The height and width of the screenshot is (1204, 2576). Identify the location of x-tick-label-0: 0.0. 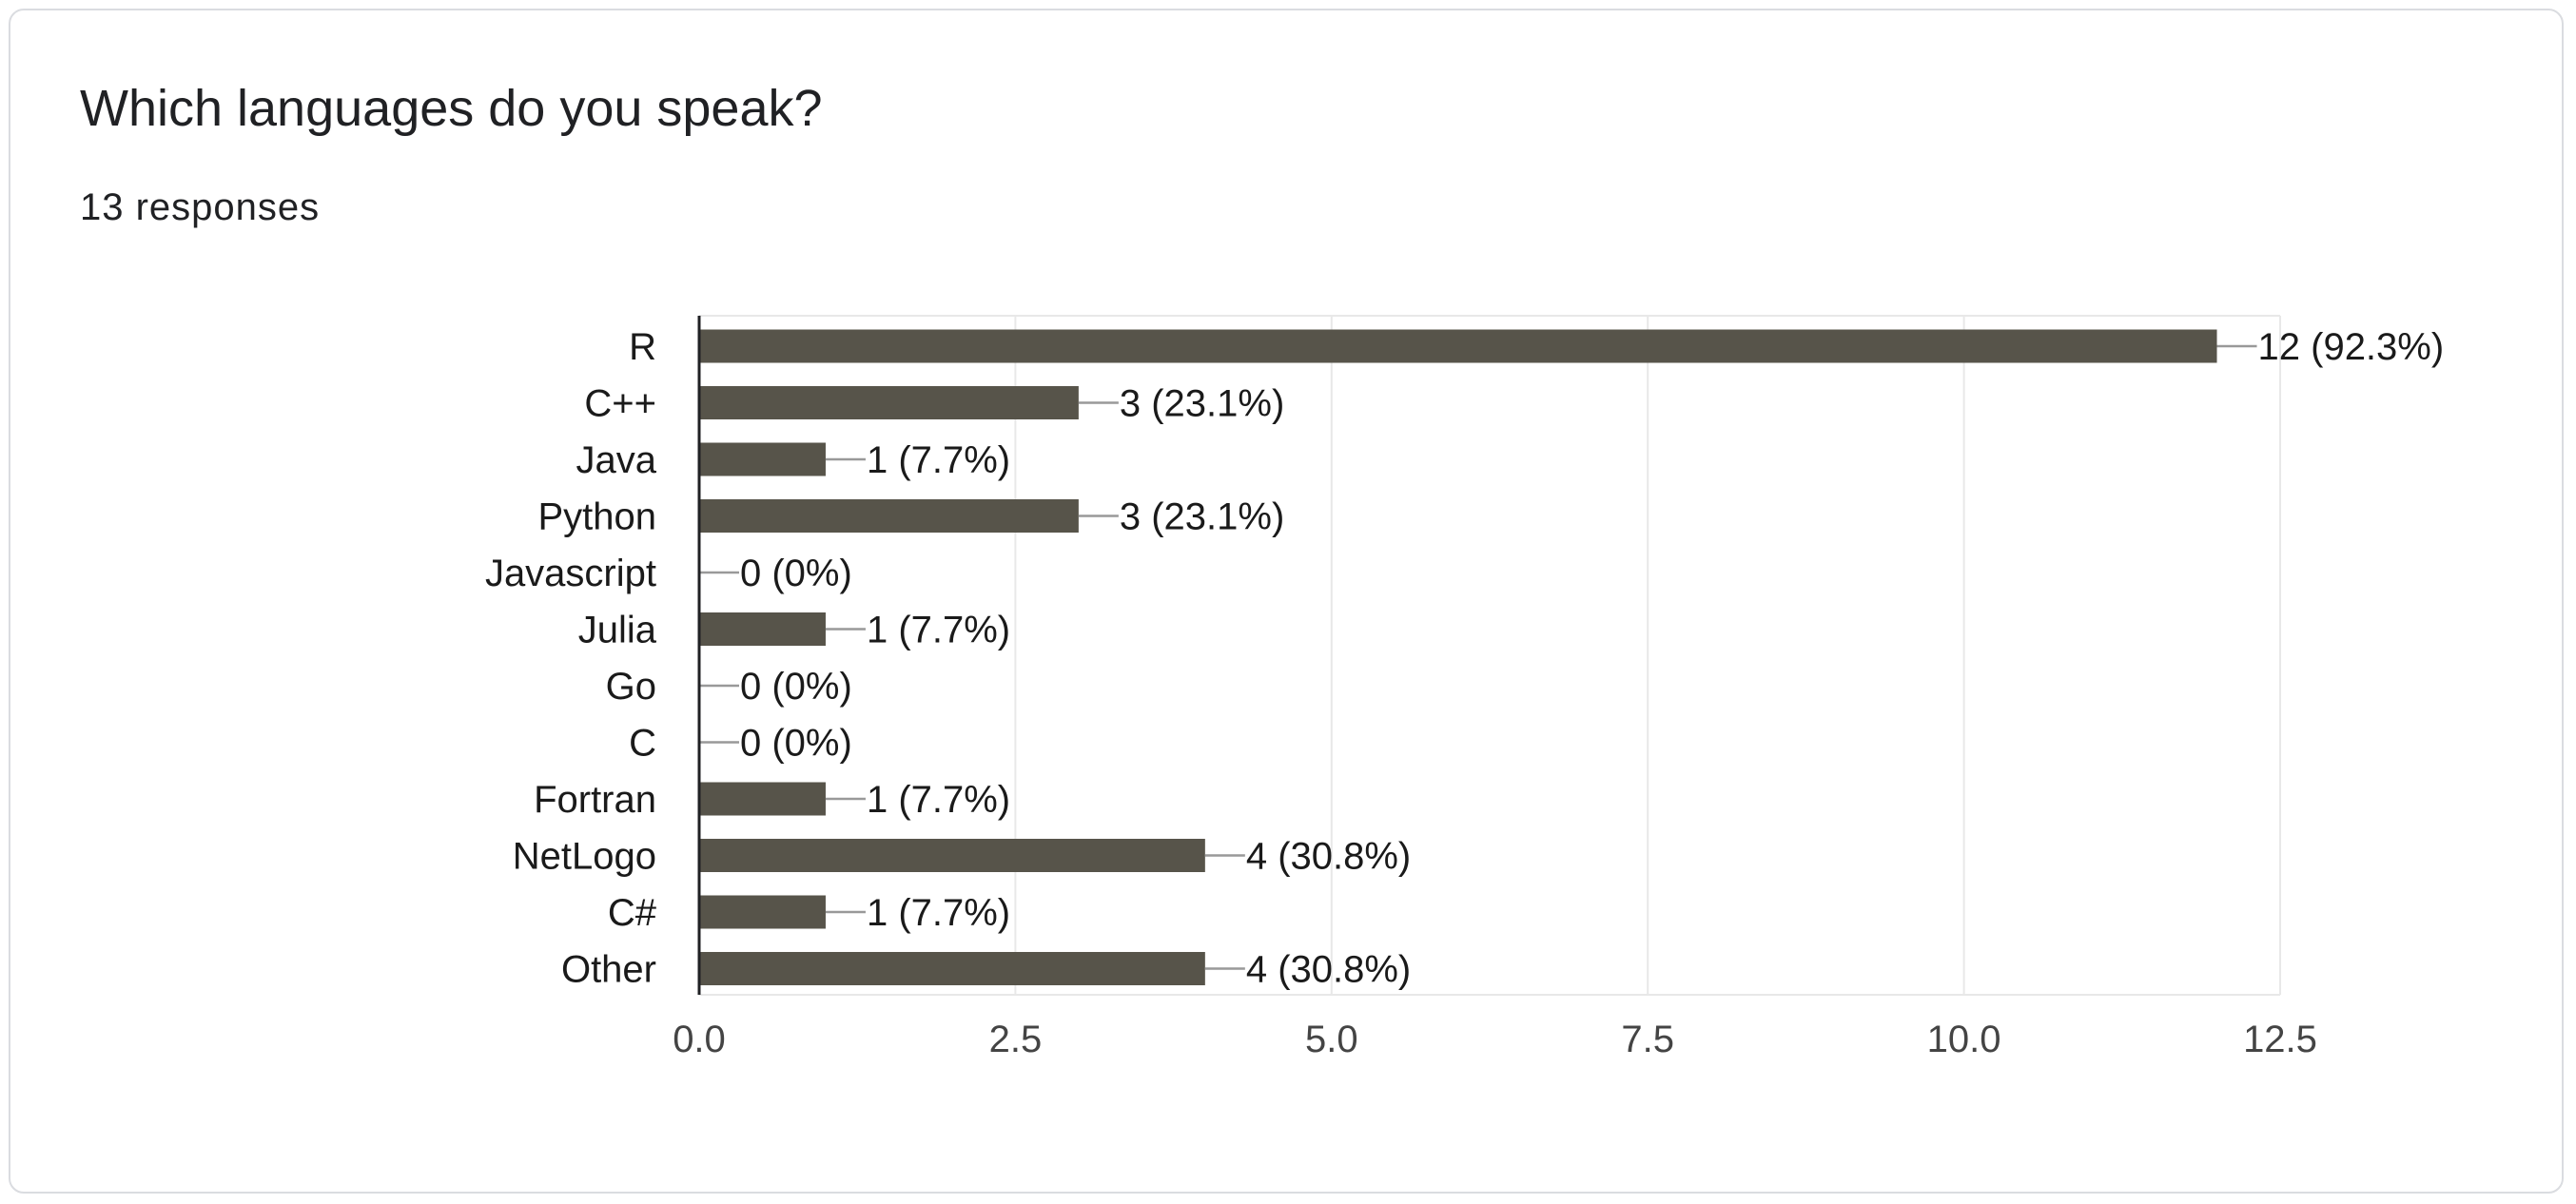
(700, 1040).